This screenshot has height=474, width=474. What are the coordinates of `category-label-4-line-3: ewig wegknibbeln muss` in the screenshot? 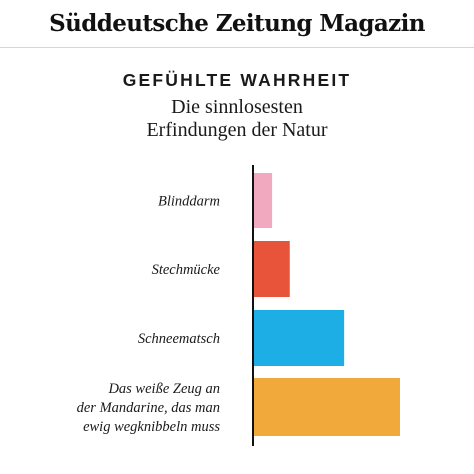 It's located at (151, 427).